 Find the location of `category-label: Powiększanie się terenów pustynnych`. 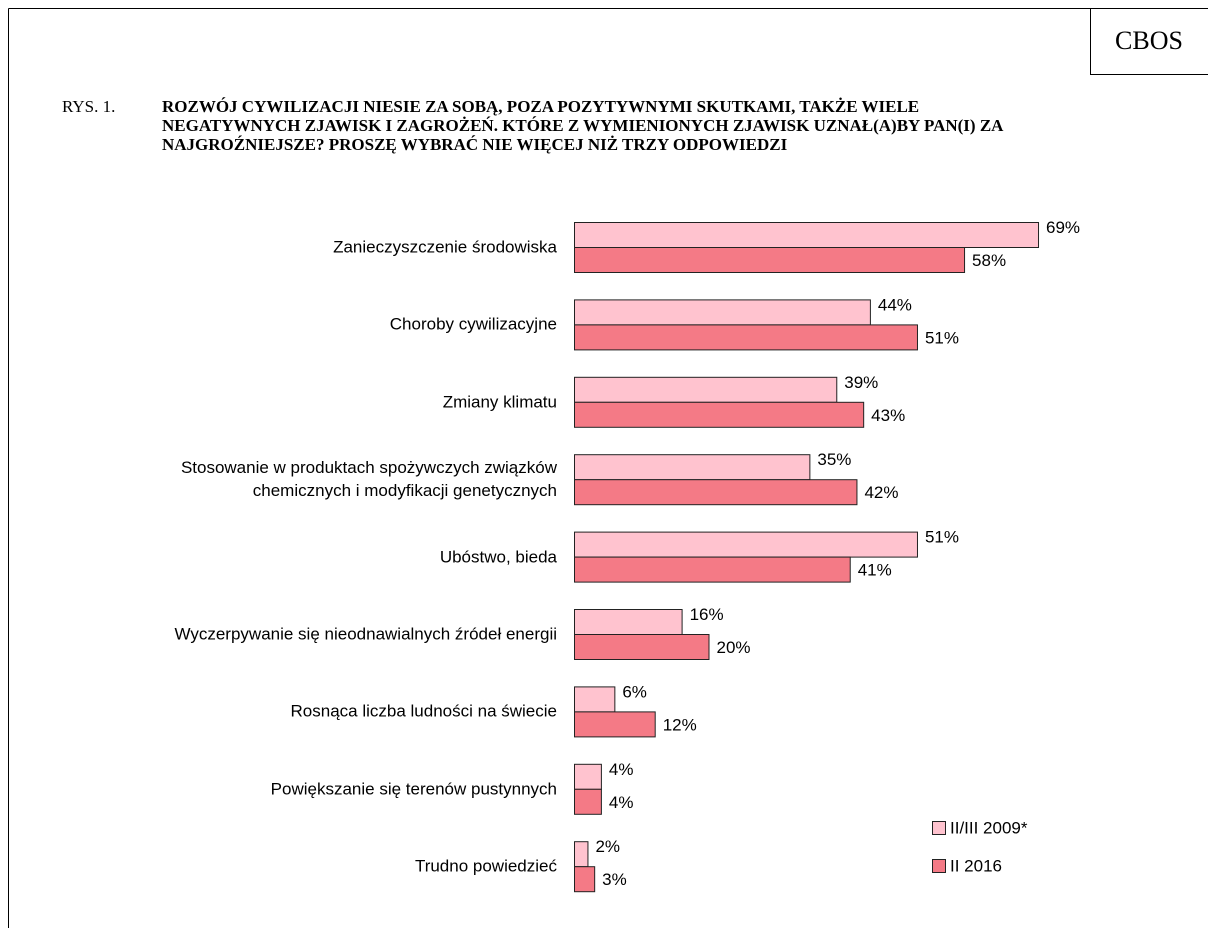

category-label: Powiększanie się terenów pustynnych is located at coordinates (413, 789).